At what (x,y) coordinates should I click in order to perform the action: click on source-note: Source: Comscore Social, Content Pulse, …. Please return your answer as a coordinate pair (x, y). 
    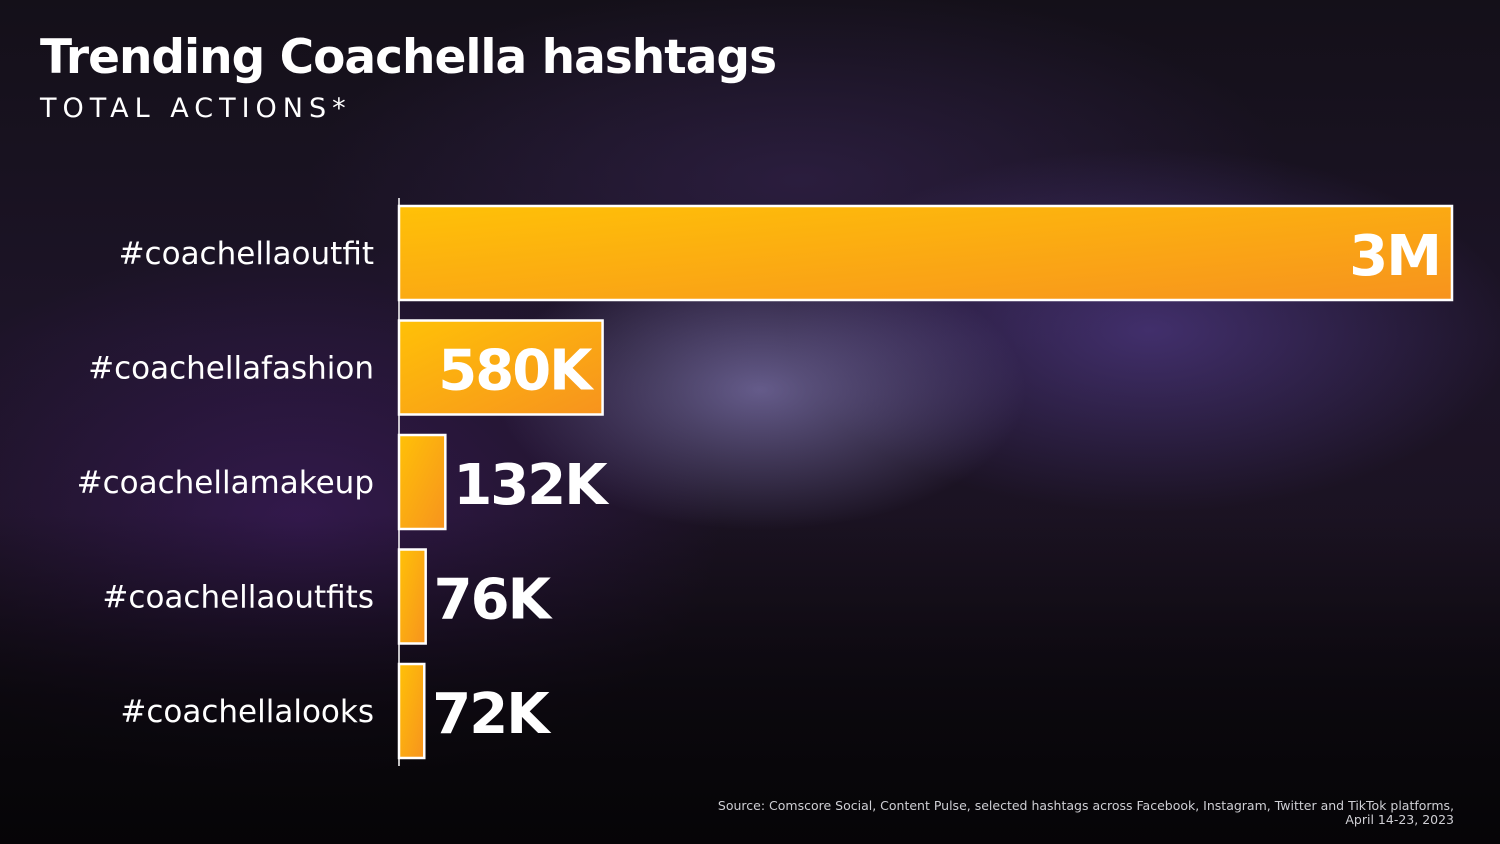
    Looking at the image, I should click on (1085, 812).